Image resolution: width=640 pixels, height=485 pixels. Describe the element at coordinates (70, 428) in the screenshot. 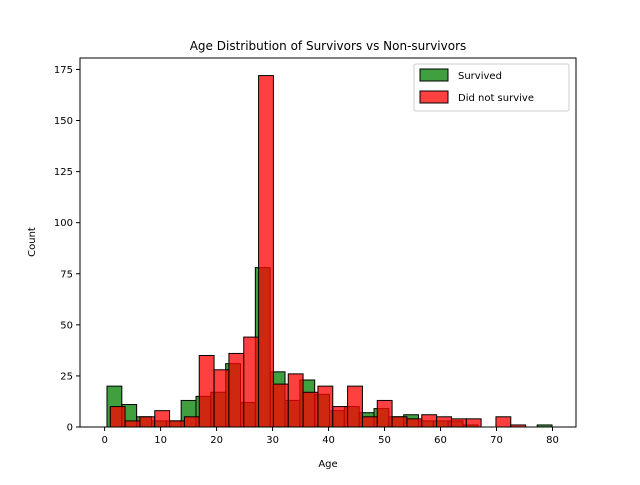

I see `y-tick-label: 0` at that location.